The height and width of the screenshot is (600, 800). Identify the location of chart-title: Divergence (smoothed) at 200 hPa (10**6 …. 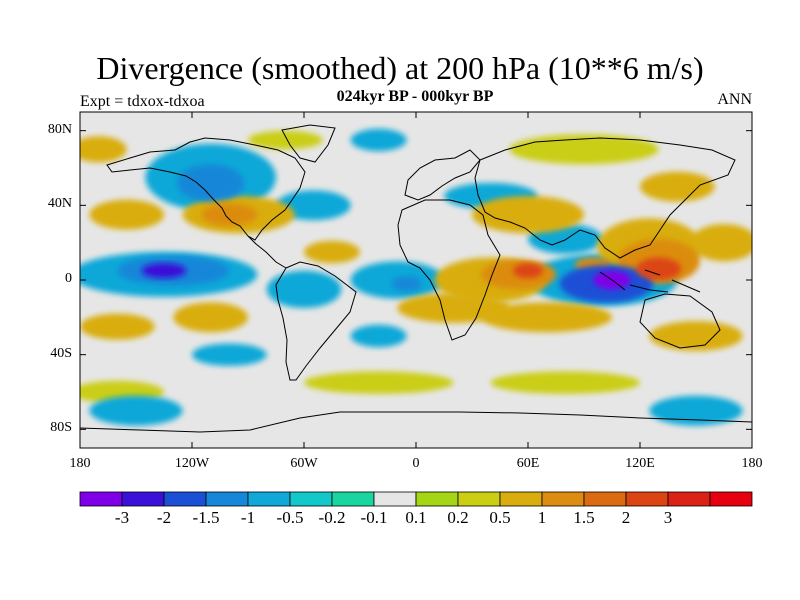
(400, 68).